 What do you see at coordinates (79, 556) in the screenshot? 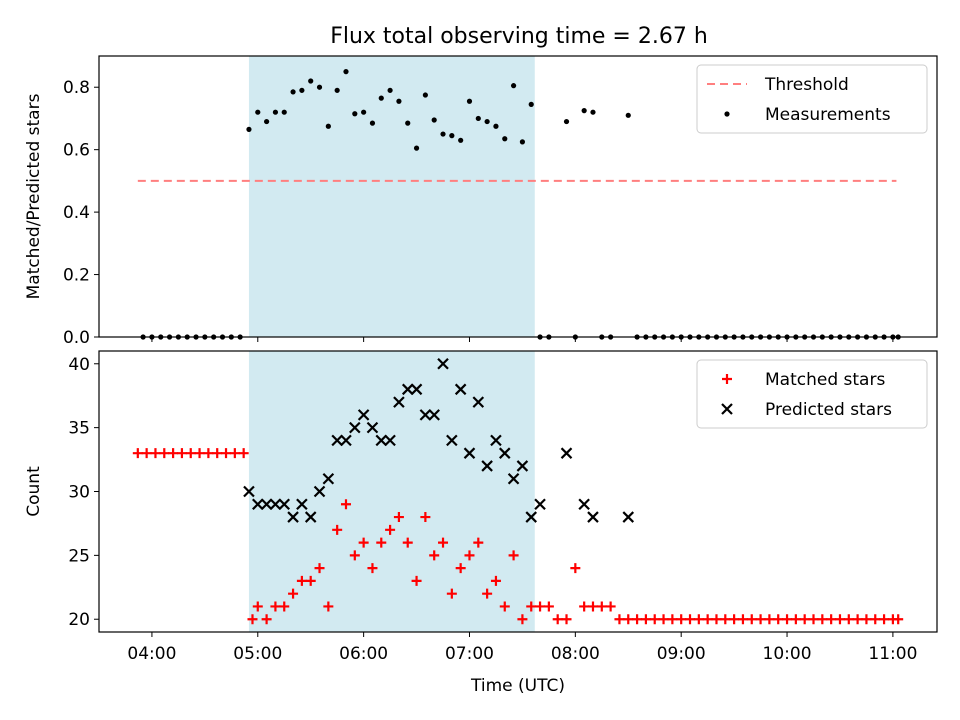
I see `y-tick-label: 25` at bounding box center [79, 556].